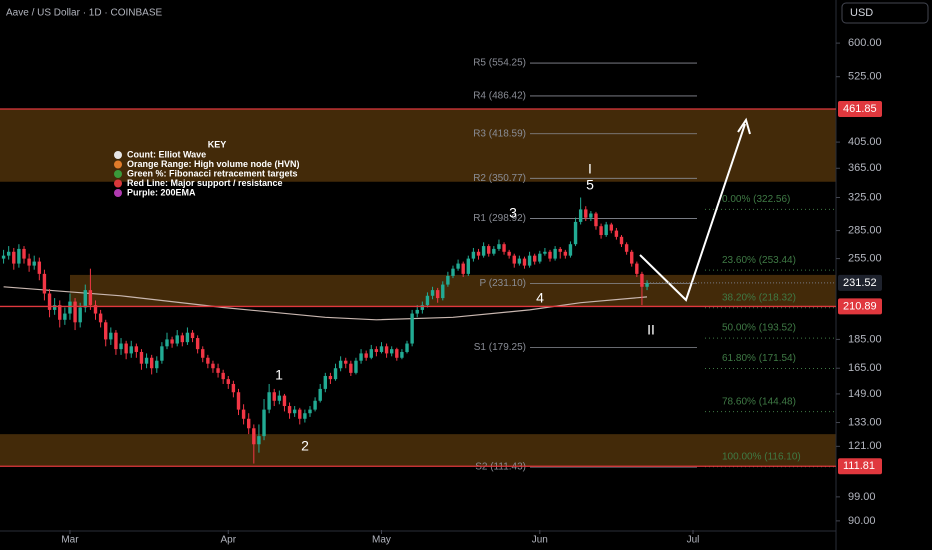  Describe the element at coordinates (540, 298) in the screenshot. I see `wave-label: 4` at that location.